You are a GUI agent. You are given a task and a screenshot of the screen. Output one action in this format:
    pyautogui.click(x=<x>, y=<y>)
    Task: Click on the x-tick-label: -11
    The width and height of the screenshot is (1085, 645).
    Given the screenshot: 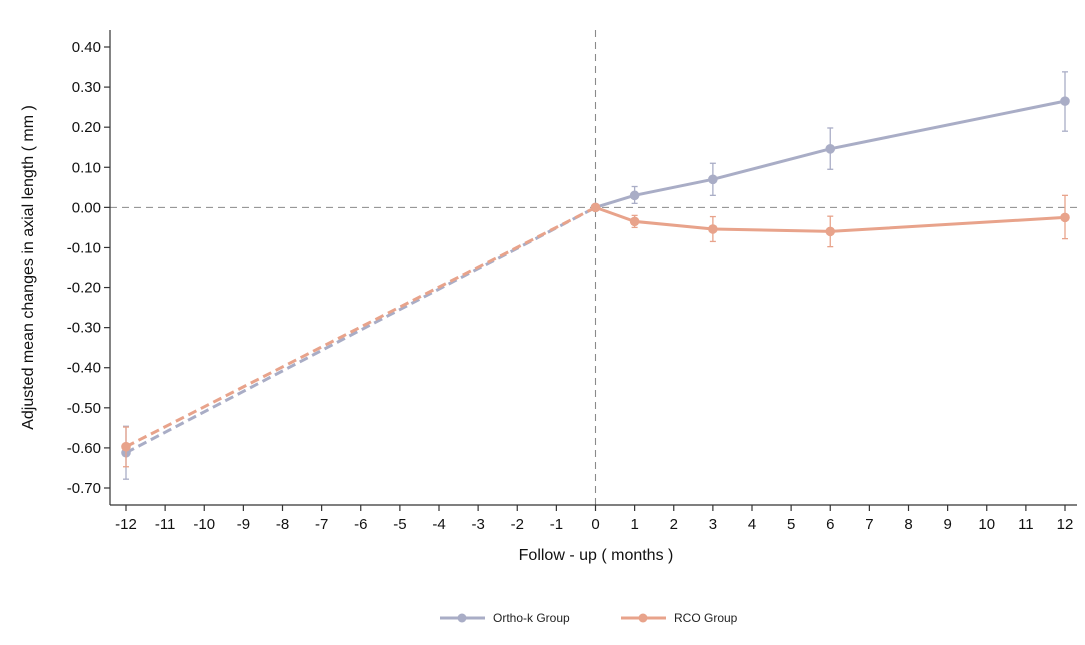 What is the action you would take?
    pyautogui.click(x=165, y=524)
    